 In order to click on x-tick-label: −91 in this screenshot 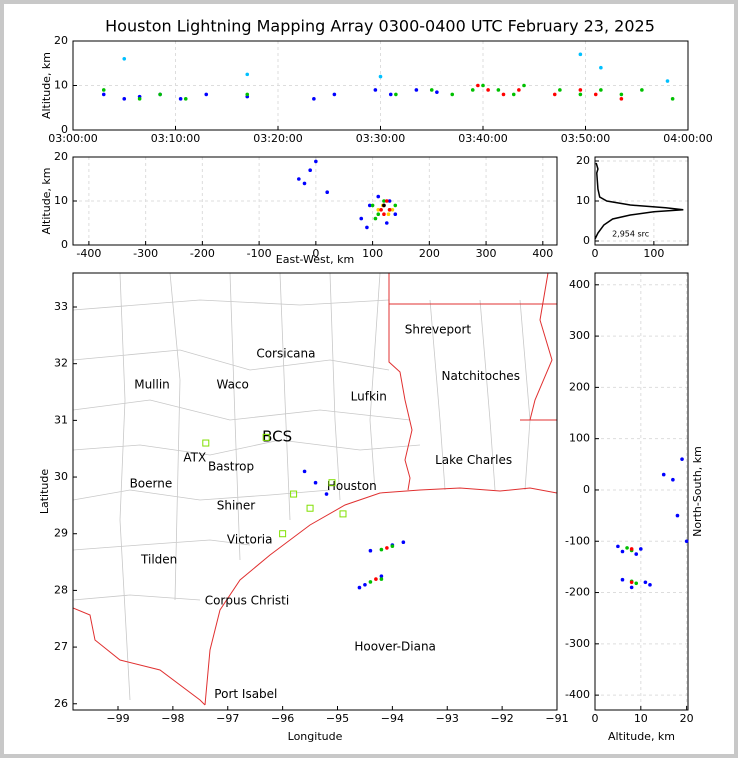, I will do `click(556, 718)`.